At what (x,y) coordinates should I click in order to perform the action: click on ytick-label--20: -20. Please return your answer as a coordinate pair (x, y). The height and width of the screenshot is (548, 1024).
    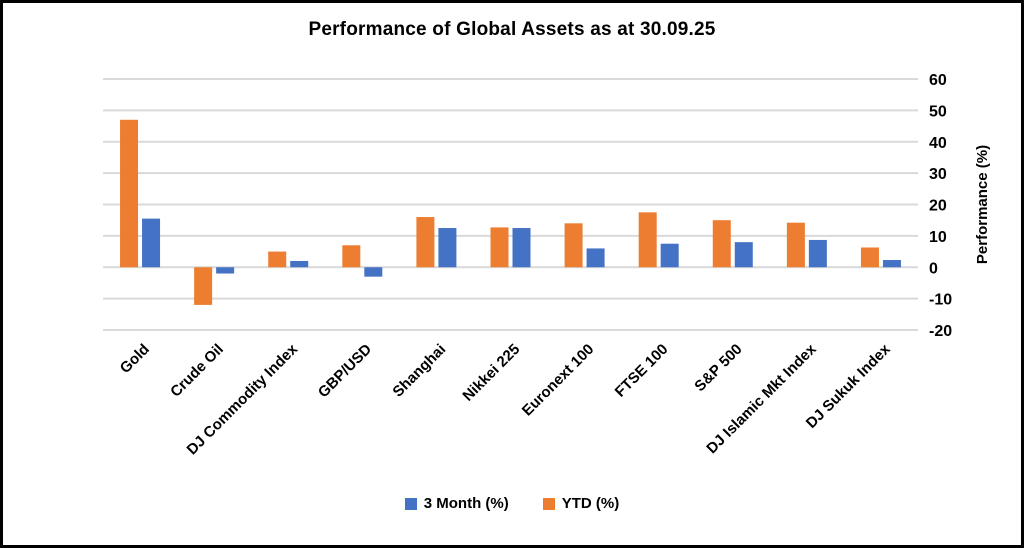
    Looking at the image, I should click on (940, 331).